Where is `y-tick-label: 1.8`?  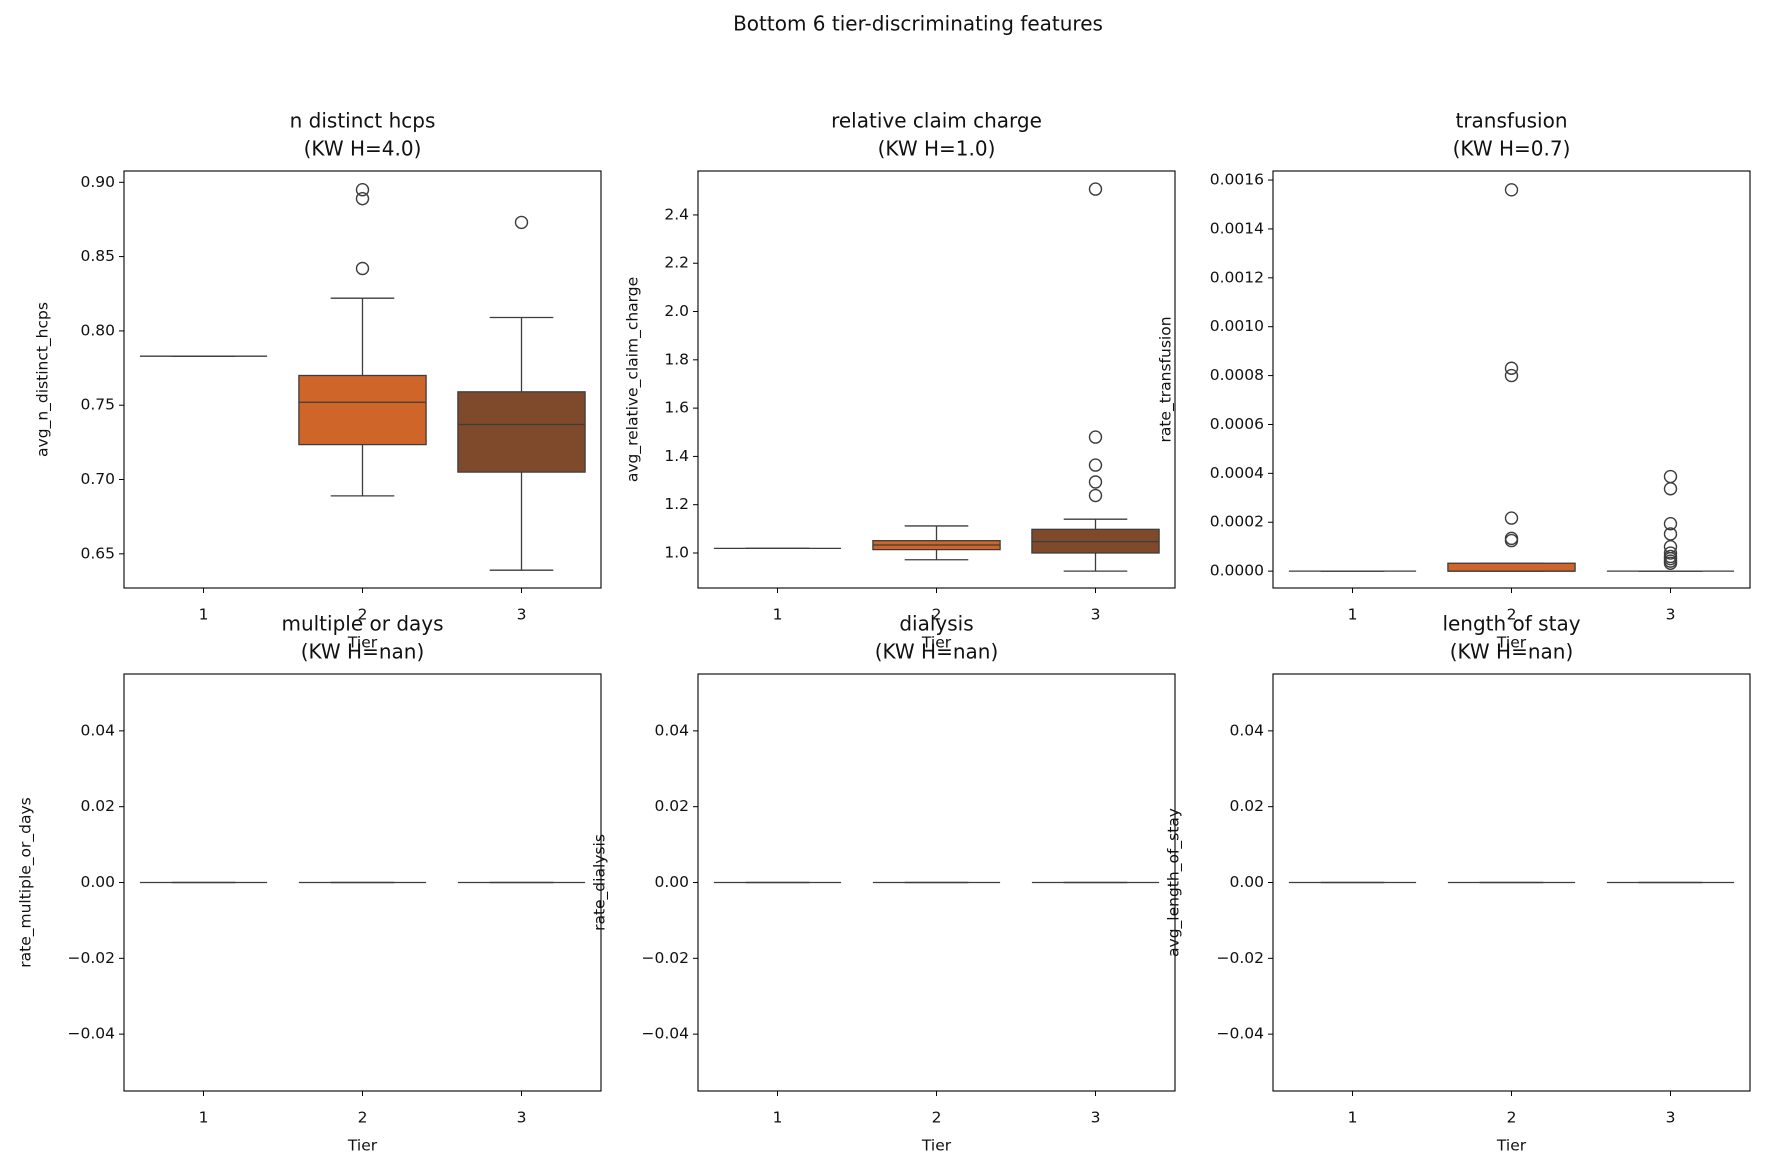
y-tick-label: 1.8 is located at coordinates (676, 359).